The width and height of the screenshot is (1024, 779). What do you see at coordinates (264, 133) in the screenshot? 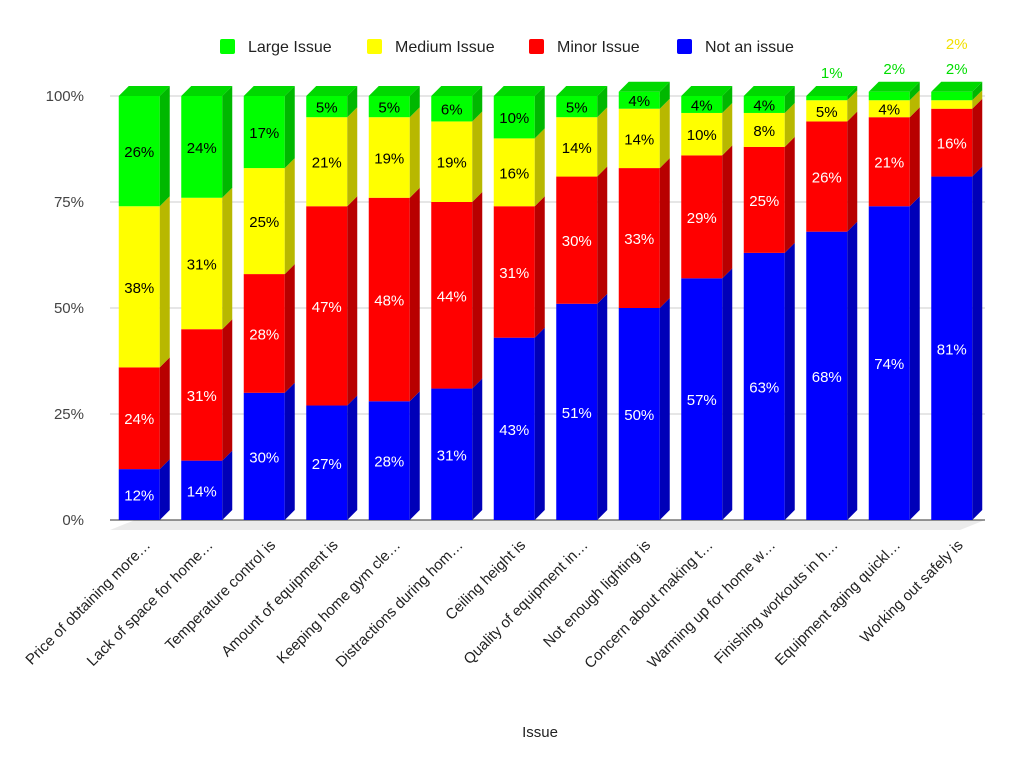
I see `data-label: 17%` at bounding box center [264, 133].